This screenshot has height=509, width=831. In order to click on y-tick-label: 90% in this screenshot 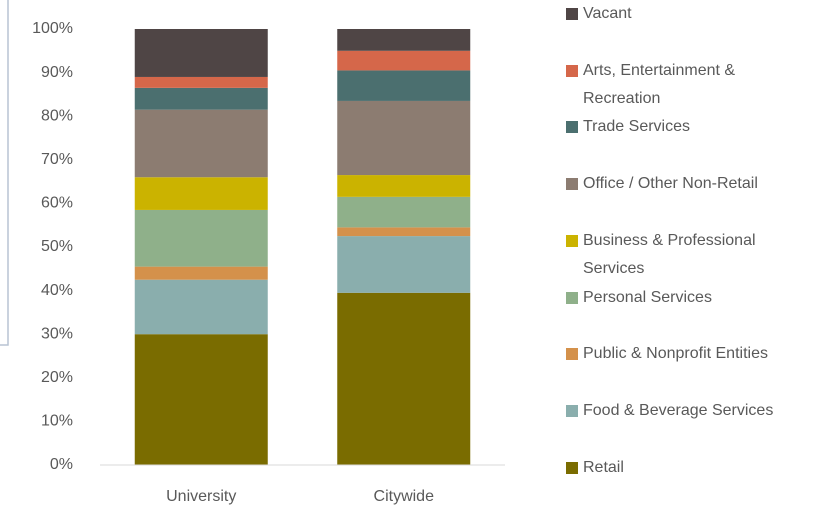, I will do `click(57, 72)`.